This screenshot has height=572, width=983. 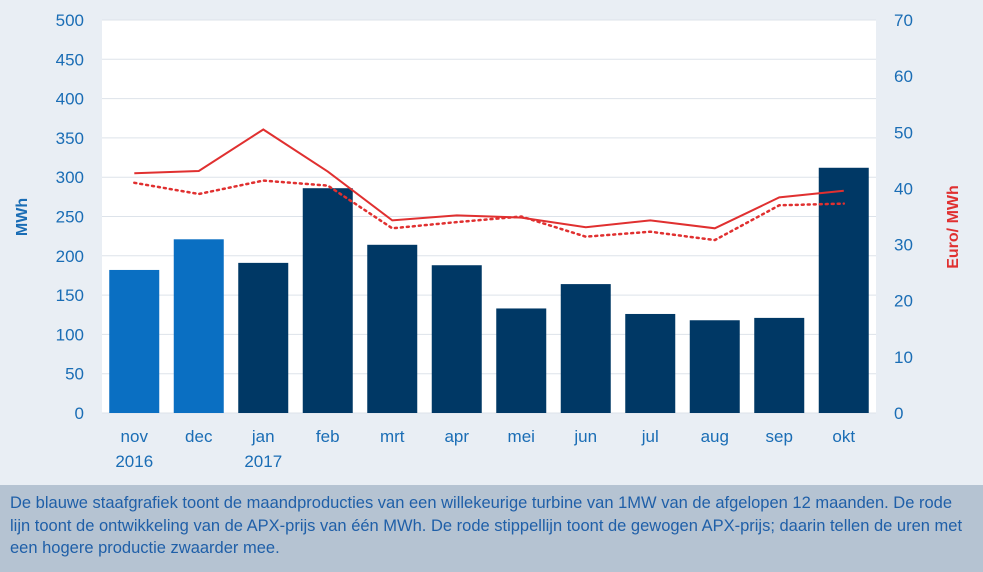 What do you see at coordinates (70, 138) in the screenshot?
I see `y-left-tick-label: 350` at bounding box center [70, 138].